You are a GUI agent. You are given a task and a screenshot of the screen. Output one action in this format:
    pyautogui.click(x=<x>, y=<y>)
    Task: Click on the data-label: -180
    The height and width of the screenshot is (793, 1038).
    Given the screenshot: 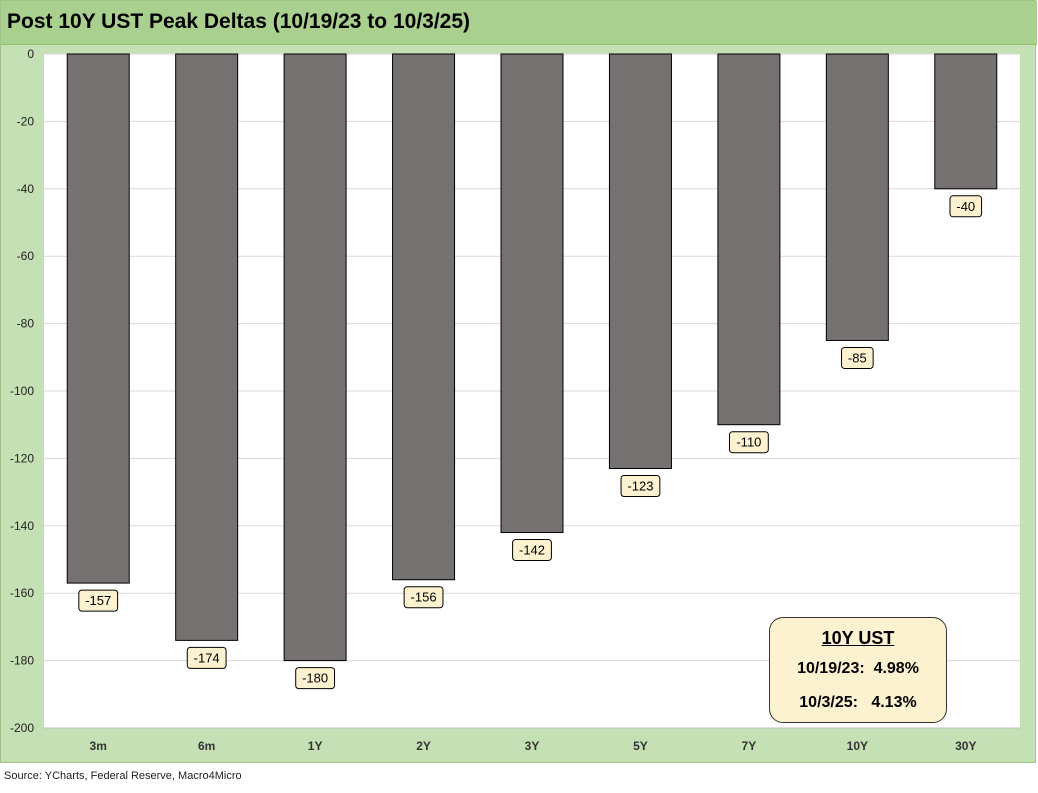 What is the action you would take?
    pyautogui.click(x=315, y=678)
    